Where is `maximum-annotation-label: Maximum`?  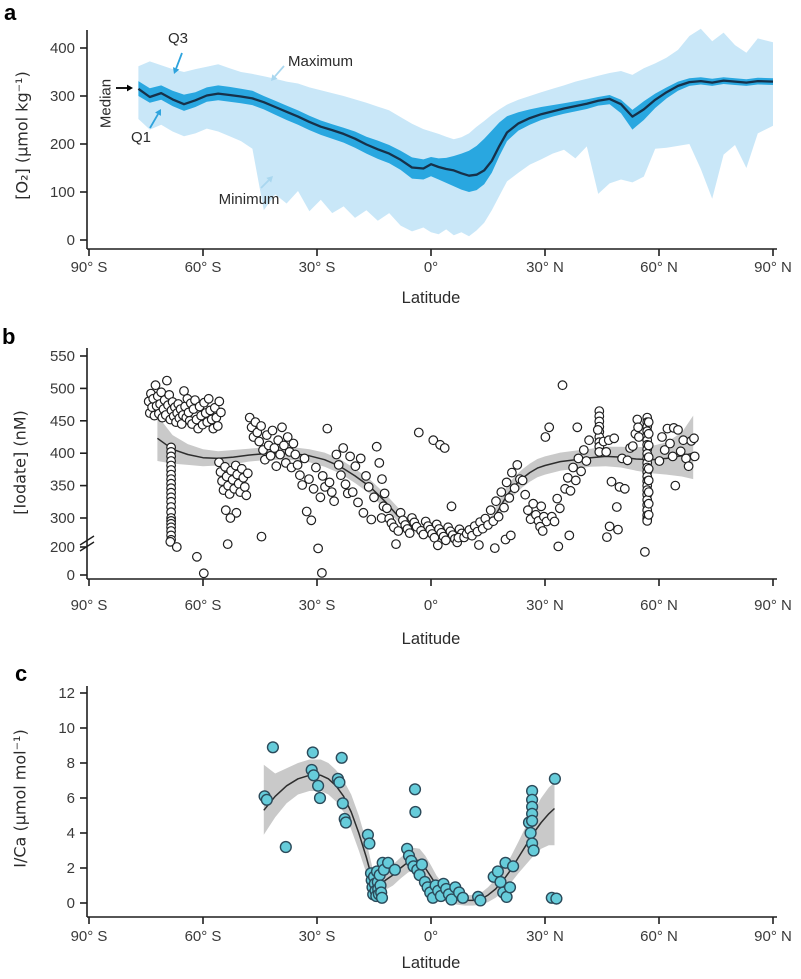 maximum-annotation-label: Maximum is located at coordinates (321, 61).